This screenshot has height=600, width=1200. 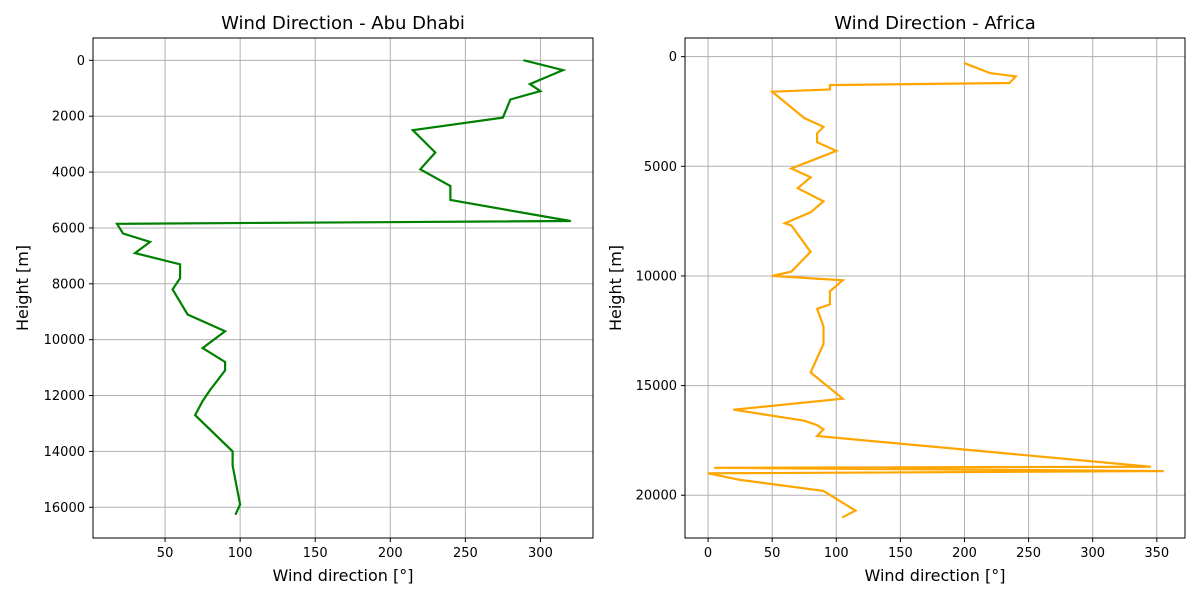 What do you see at coordinates (1156, 553) in the screenshot?
I see `x-tick-label: 350` at bounding box center [1156, 553].